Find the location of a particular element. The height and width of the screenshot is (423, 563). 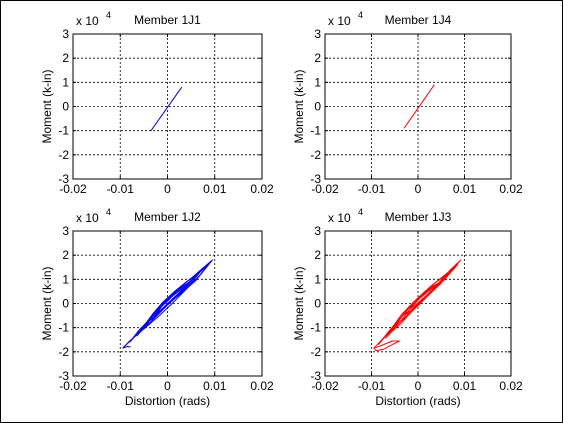

chart-title: Member 1J4 is located at coordinates (418, 20).